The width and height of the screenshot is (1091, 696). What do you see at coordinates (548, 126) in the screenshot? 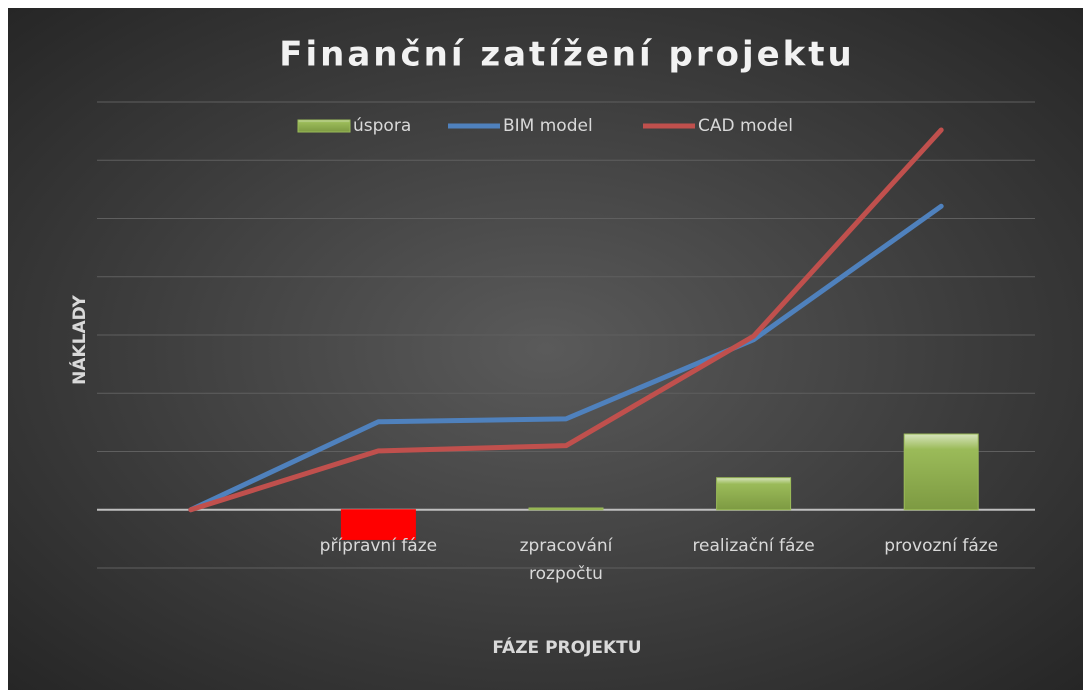
I see `legend-label: BIM model` at bounding box center [548, 126].